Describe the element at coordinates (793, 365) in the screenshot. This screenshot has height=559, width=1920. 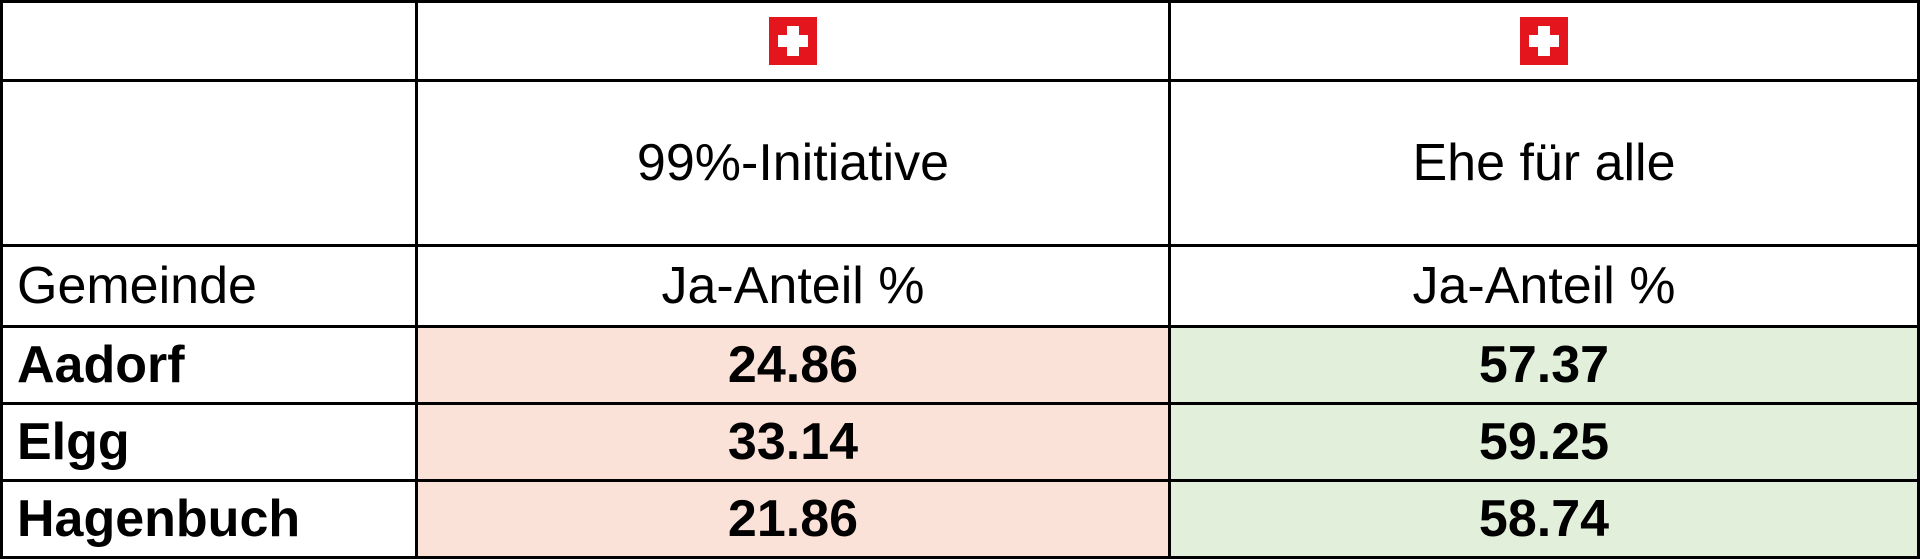
I see `initiative-value: 24.86` at that location.